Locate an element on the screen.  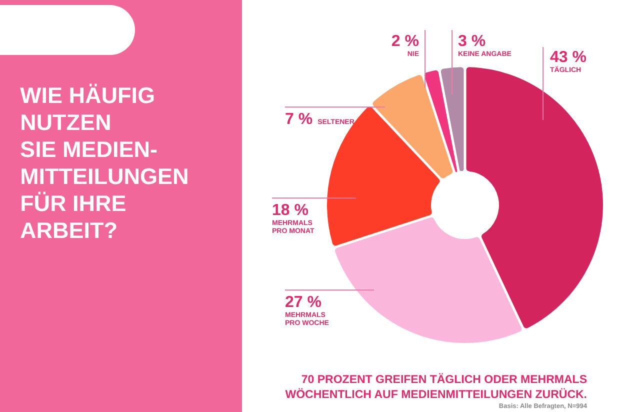
data-label: 2 % is located at coordinates (405, 41).